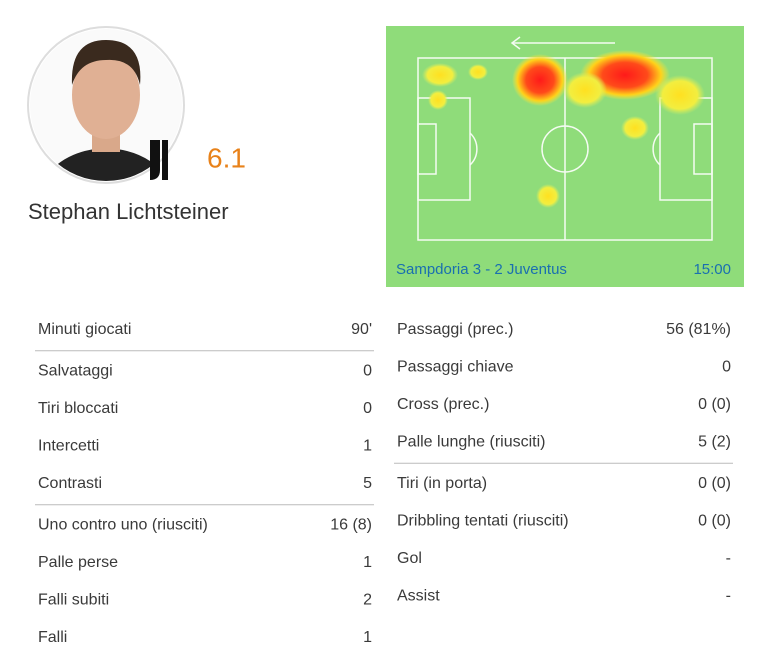 Image resolution: width=767 pixels, height=657 pixels. Describe the element at coordinates (226, 157) in the screenshot. I see `rating: 6.1` at that location.